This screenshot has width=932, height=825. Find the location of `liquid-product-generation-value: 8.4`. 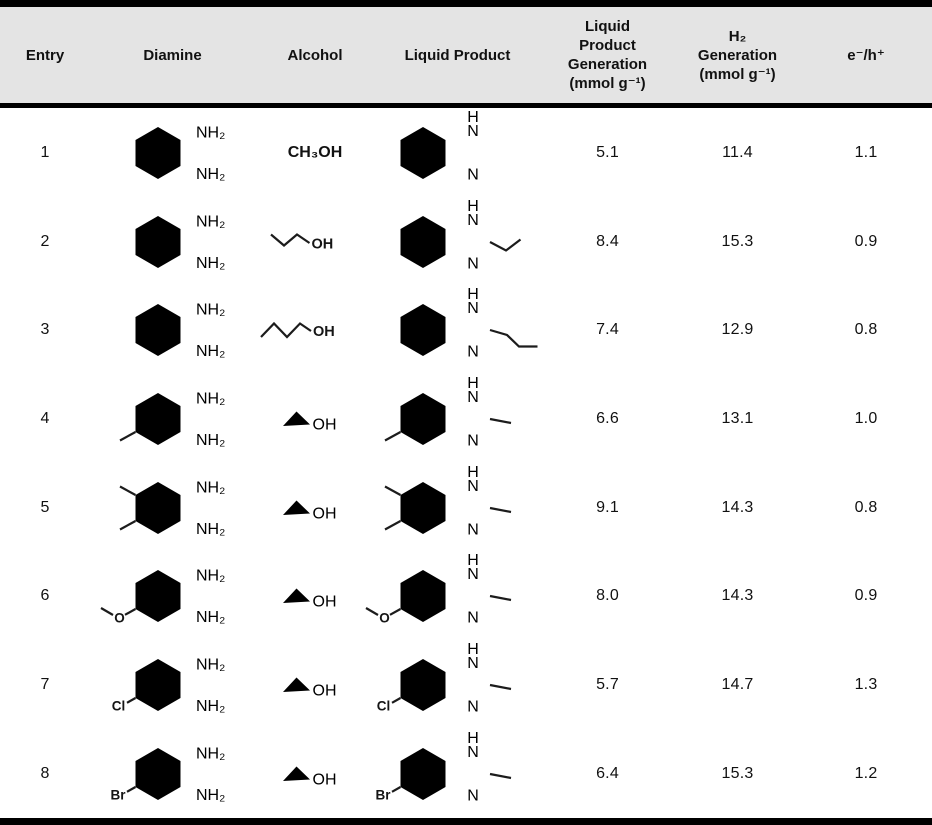

liquid-product-generation-value: 8.4 is located at coordinates (607, 241).